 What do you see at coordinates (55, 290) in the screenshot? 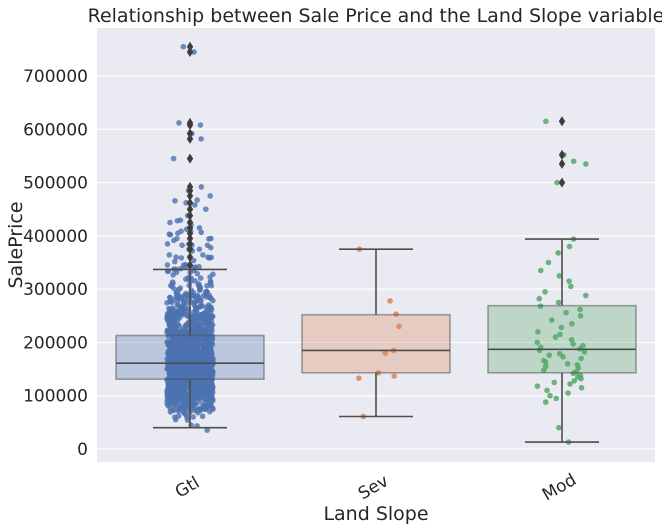
I see `y-tick-label: 300000` at bounding box center [55, 290].